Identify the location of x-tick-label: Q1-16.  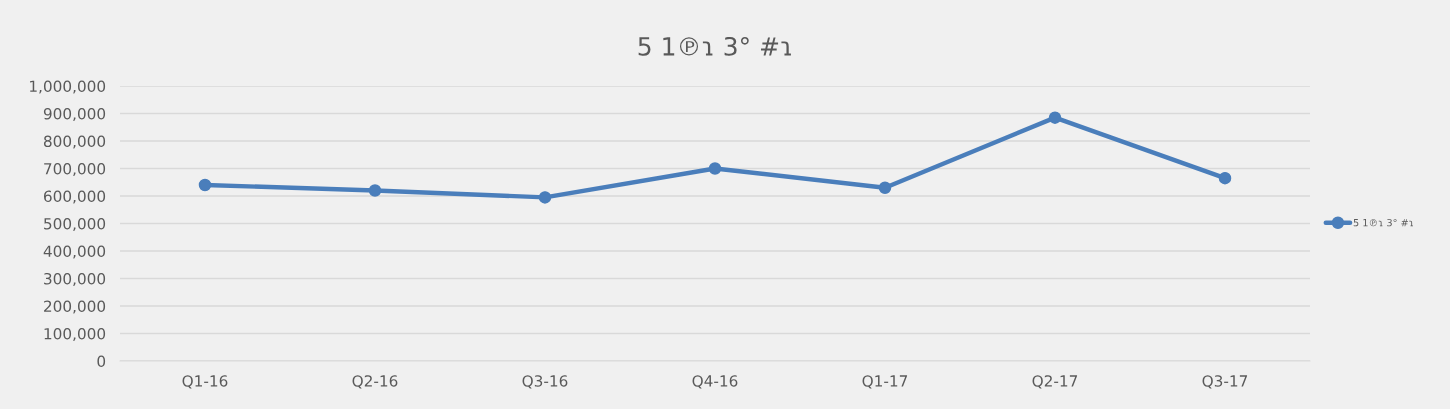
(205, 382).